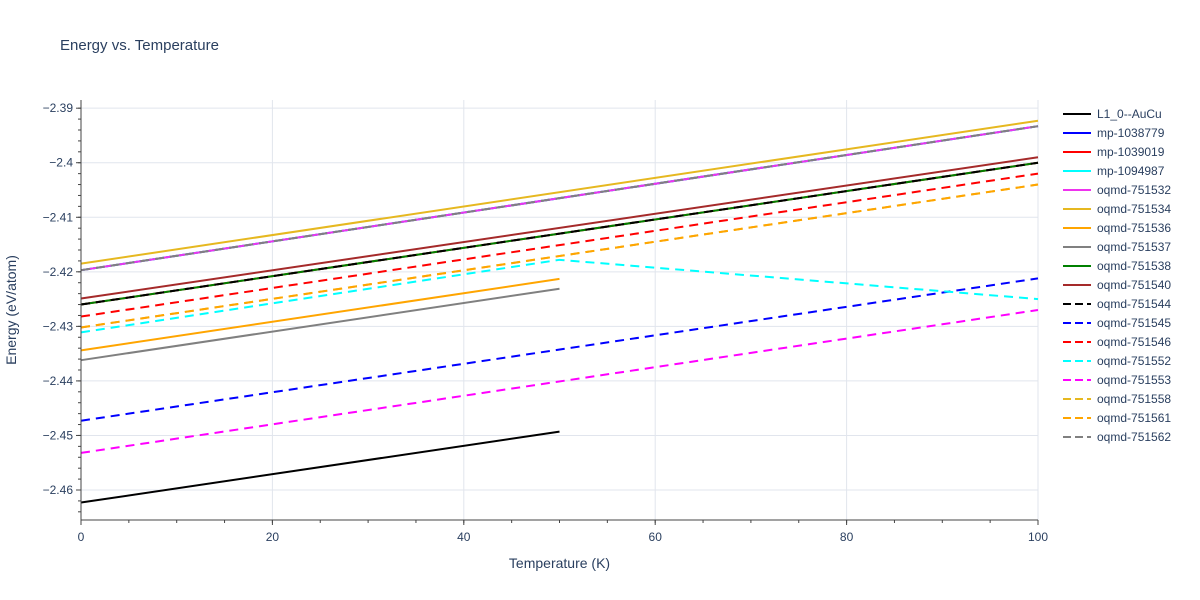 The image size is (1200, 600). I want to click on y-tick-label: −2.46, so click(58, 490).